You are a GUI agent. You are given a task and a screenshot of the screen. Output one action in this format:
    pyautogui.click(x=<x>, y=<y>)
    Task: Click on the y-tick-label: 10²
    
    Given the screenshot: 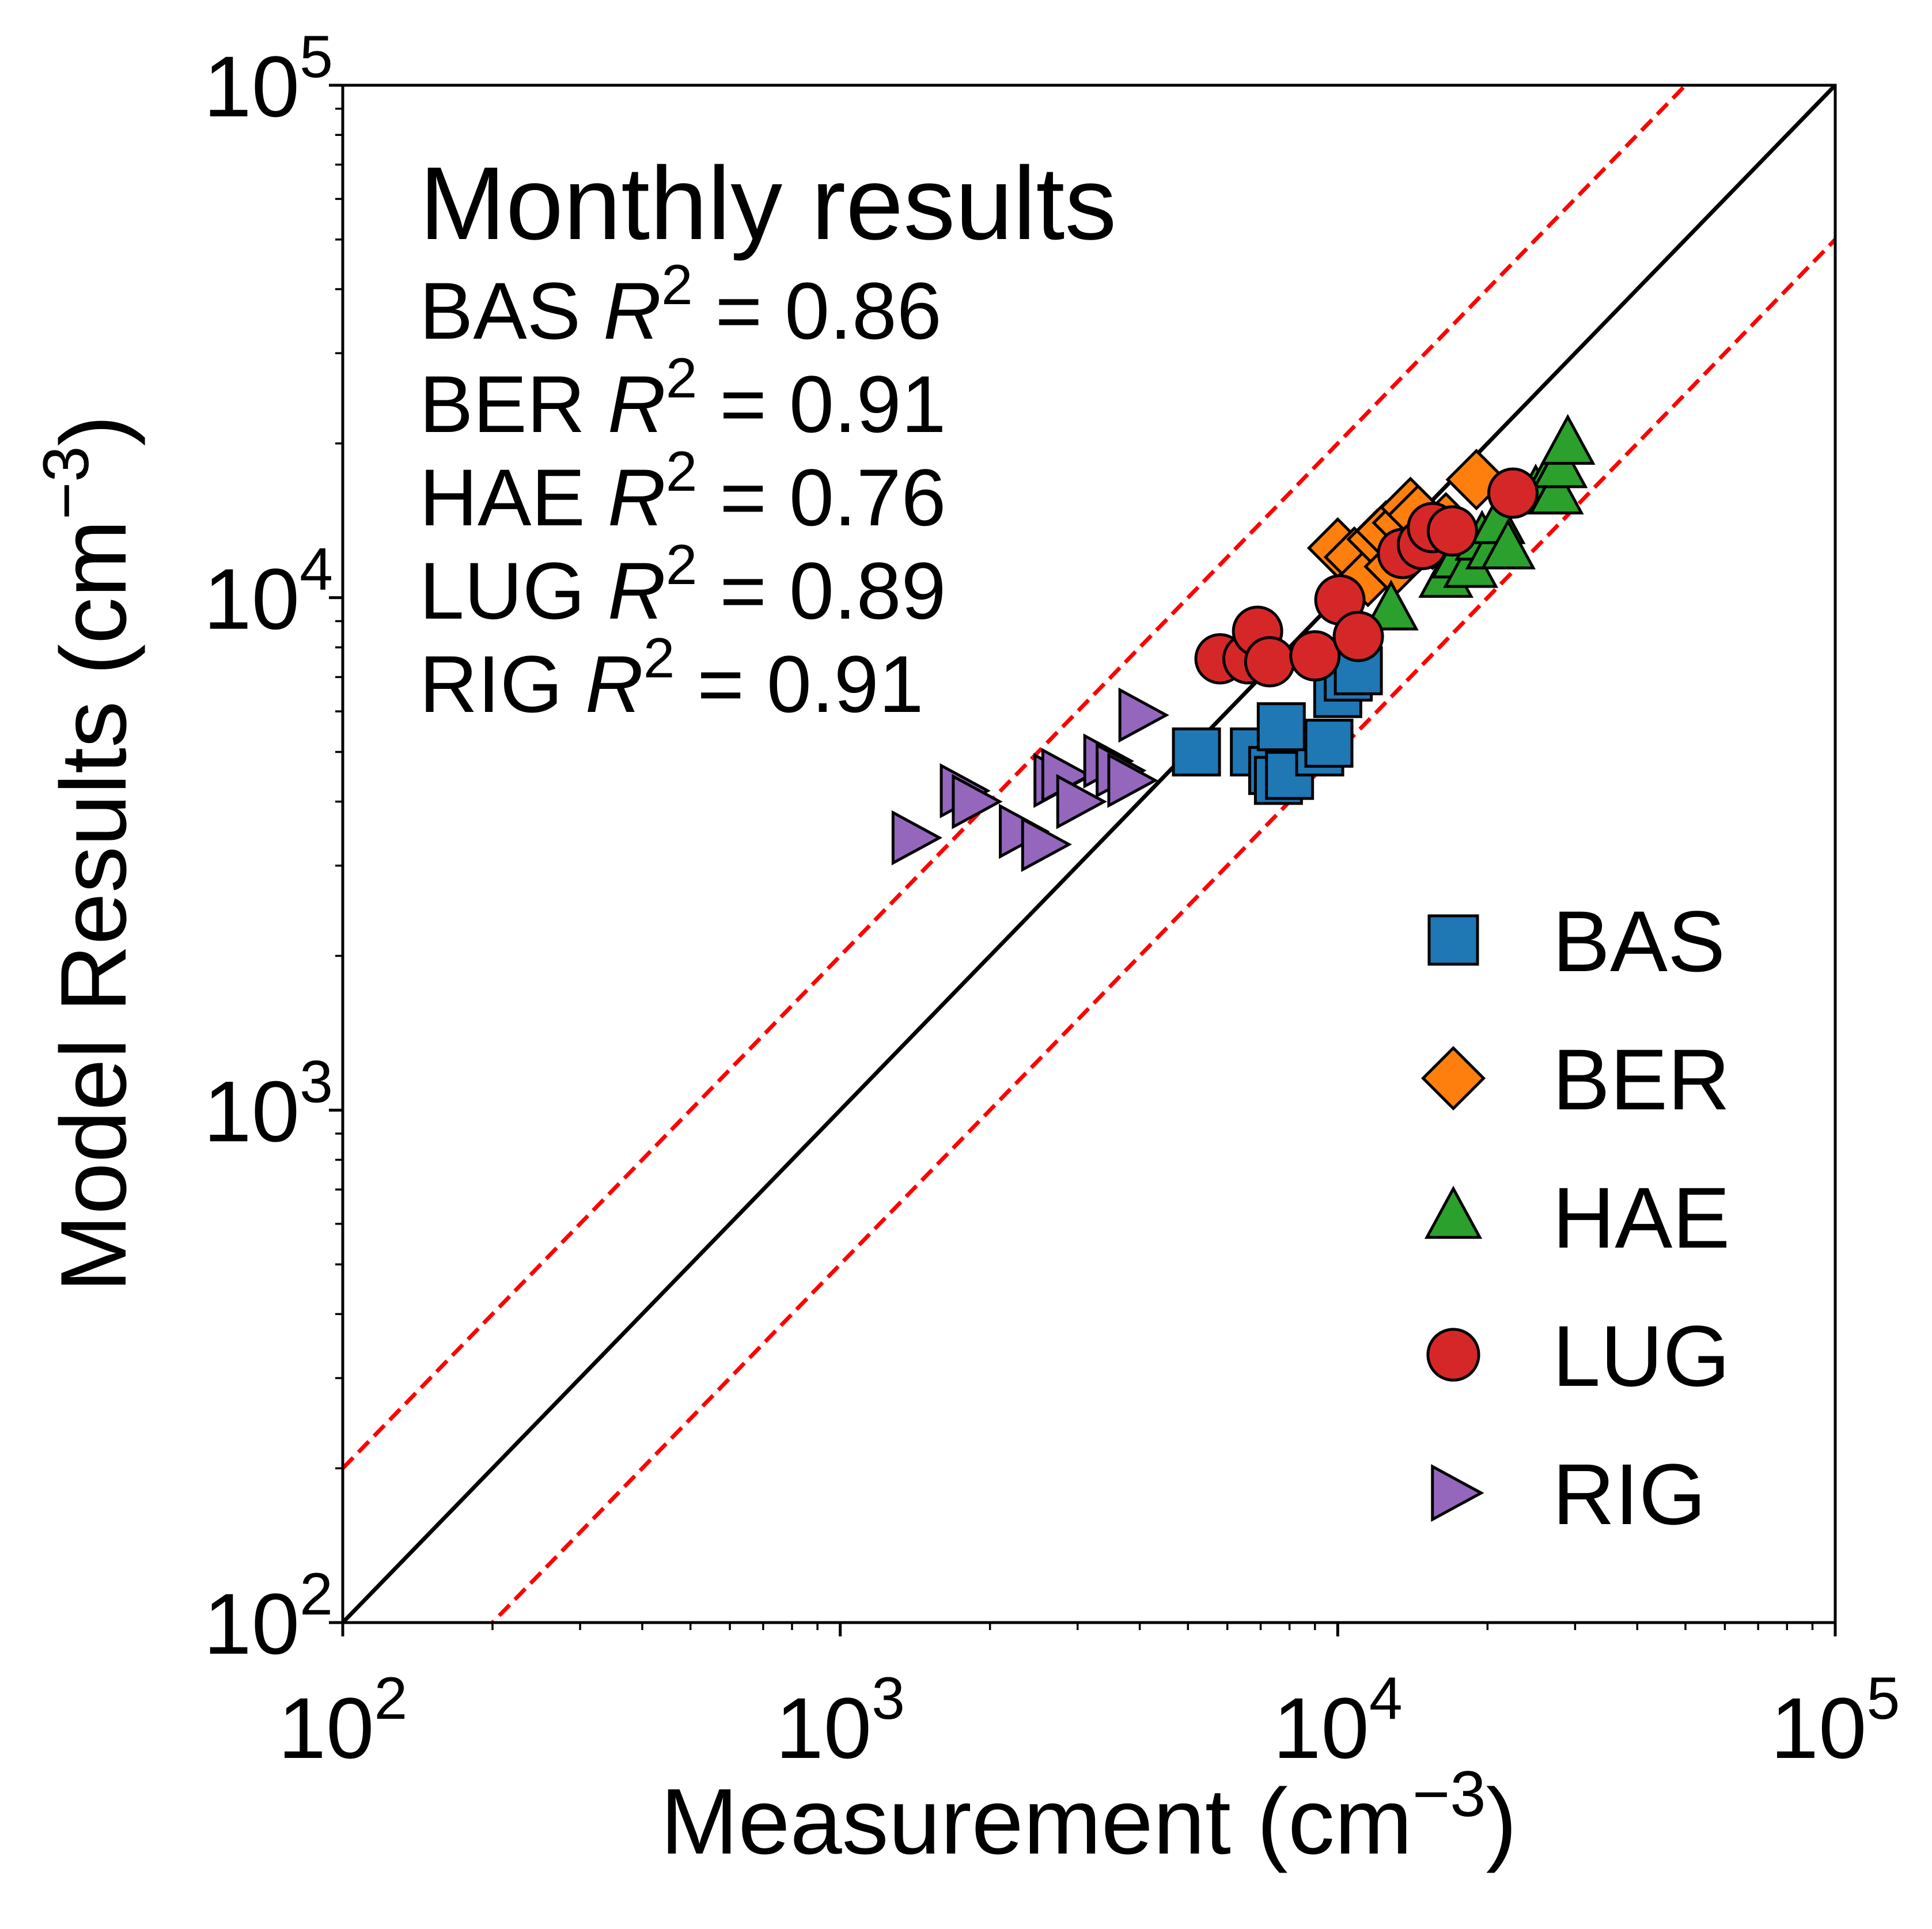 What is the action you would take?
    pyautogui.click(x=268, y=1617)
    